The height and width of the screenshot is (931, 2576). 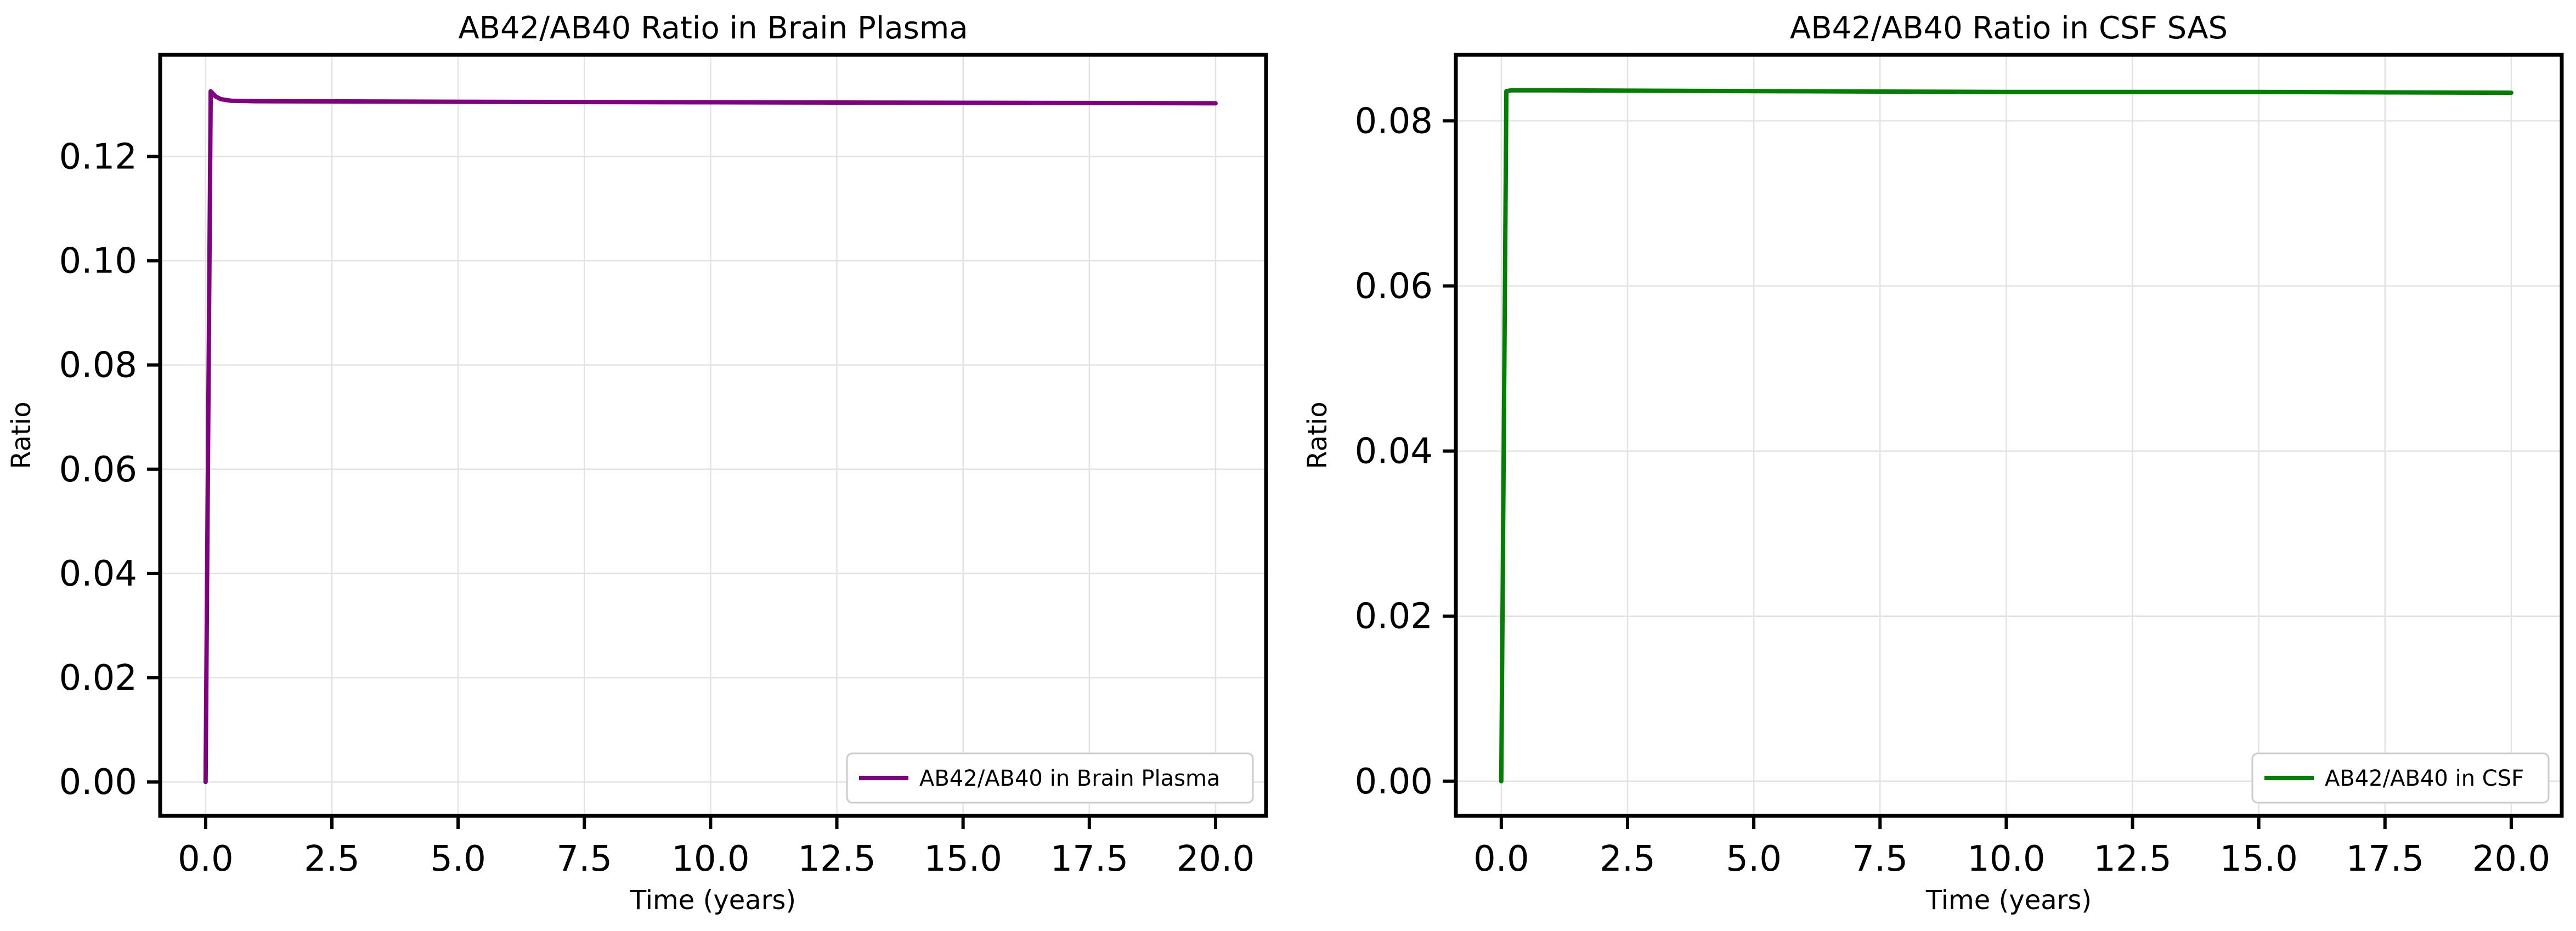 I want to click on y-tick-label: 0.12, so click(x=98, y=157).